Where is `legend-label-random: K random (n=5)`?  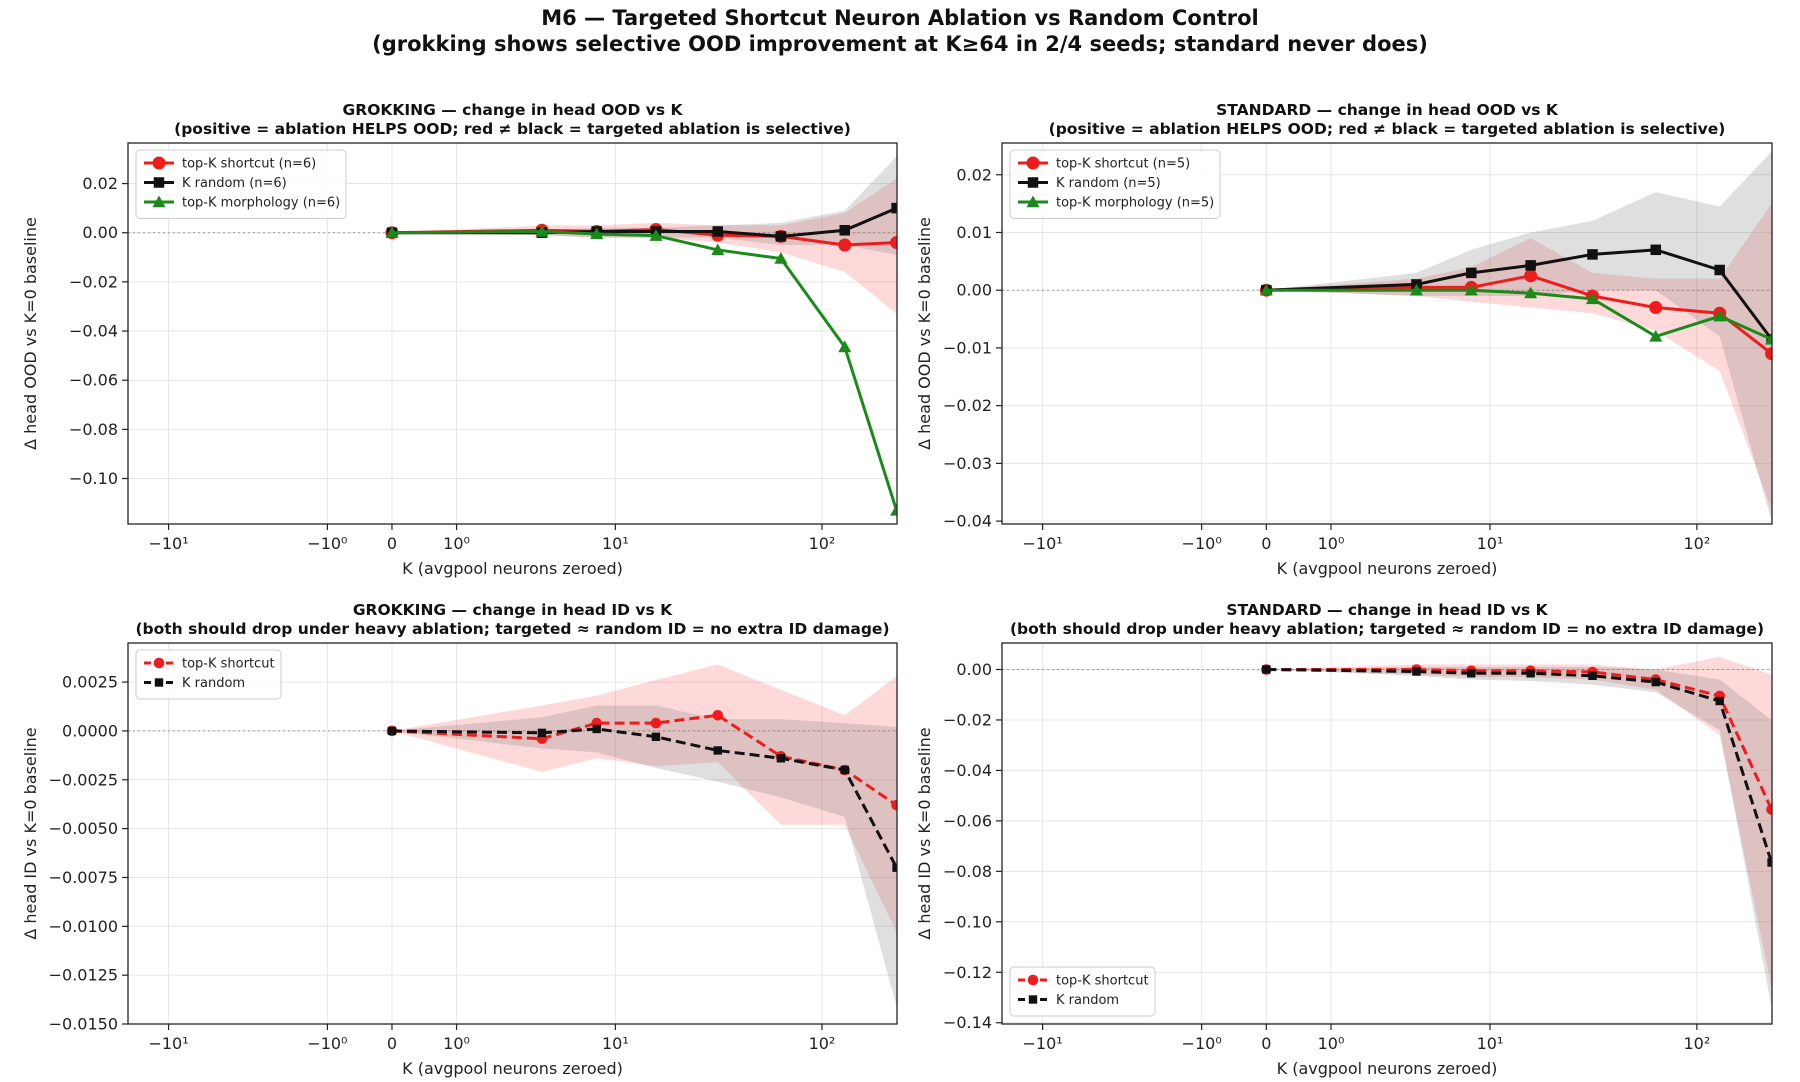
legend-label-random: K random (n=5) is located at coordinates (1108, 183).